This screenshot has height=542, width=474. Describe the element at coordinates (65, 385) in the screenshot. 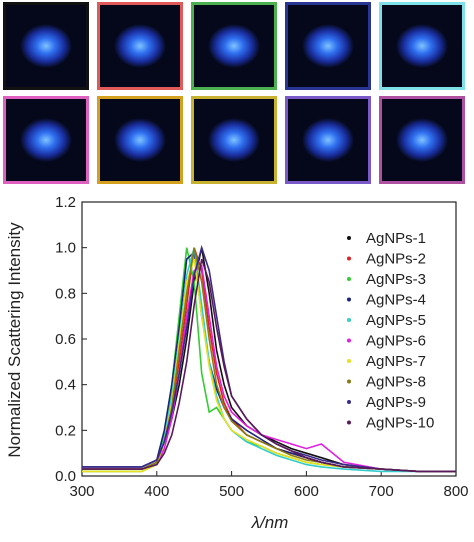

I see `y-tick-label: 0.4` at that location.